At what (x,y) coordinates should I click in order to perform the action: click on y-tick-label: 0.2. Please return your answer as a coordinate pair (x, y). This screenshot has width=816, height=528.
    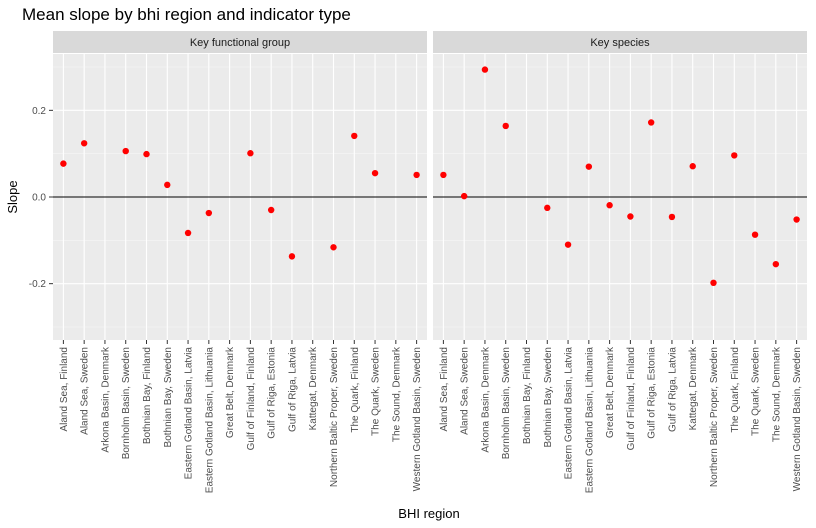
    Looking at the image, I should click on (39, 111).